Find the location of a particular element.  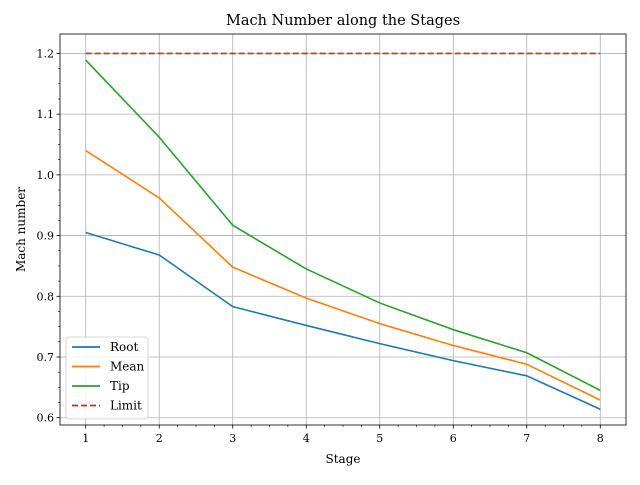

y-tick-label: 0.9 is located at coordinates (46, 236).